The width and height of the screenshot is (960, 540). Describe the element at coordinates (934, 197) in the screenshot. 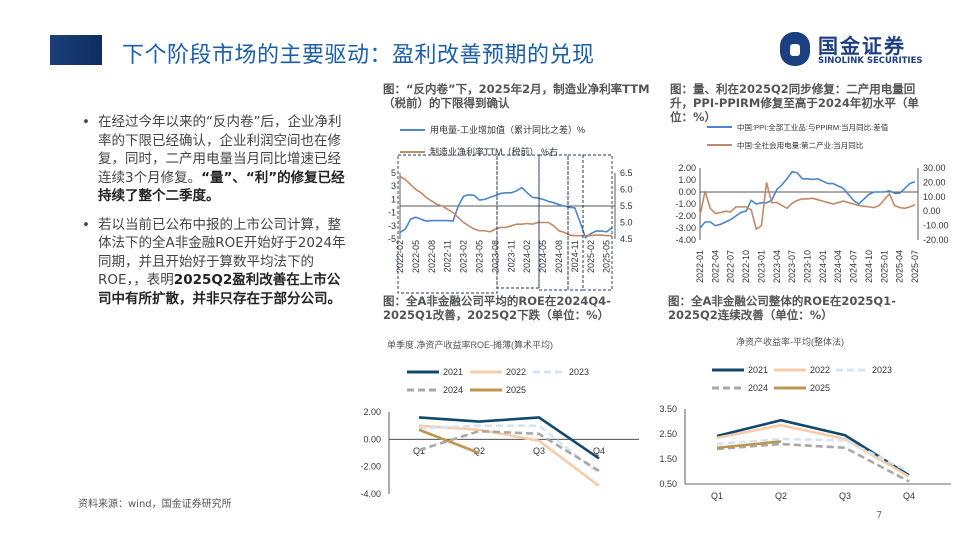

I see `y2-tick-label: 10.00` at that location.